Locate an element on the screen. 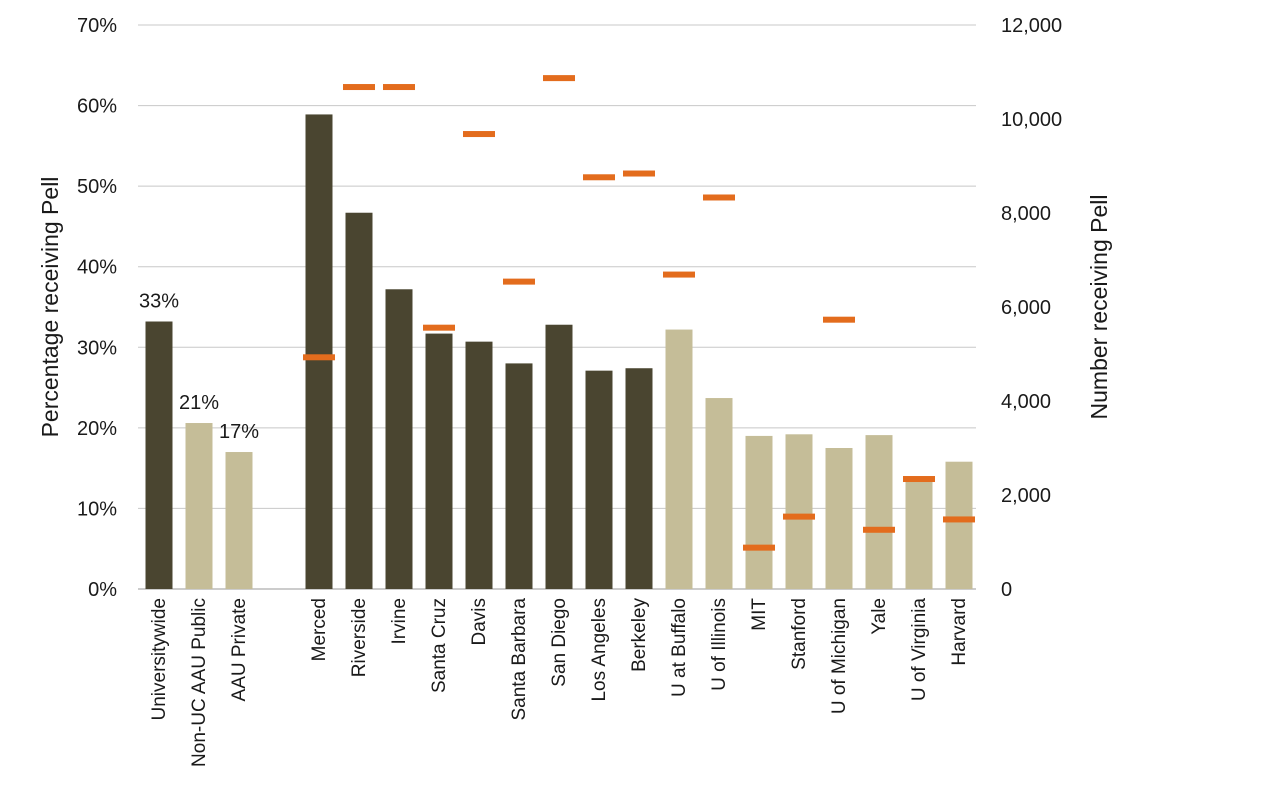  y-tick-label: 50% is located at coordinates (97, 187).